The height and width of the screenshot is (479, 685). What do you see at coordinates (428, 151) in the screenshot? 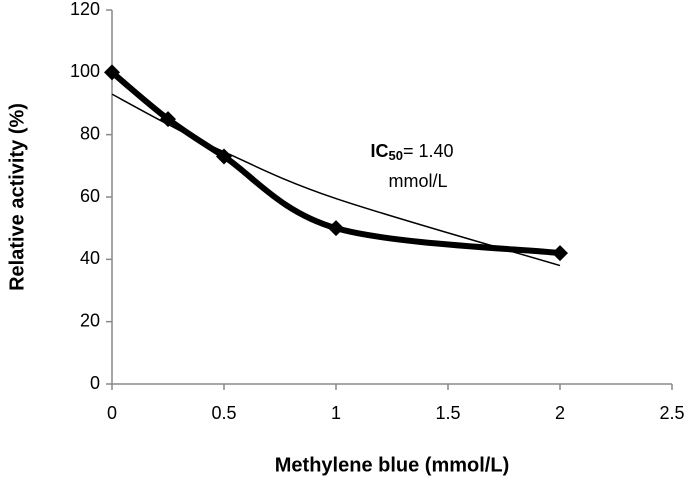
I see `annotation-text: = 1.40` at bounding box center [428, 151].